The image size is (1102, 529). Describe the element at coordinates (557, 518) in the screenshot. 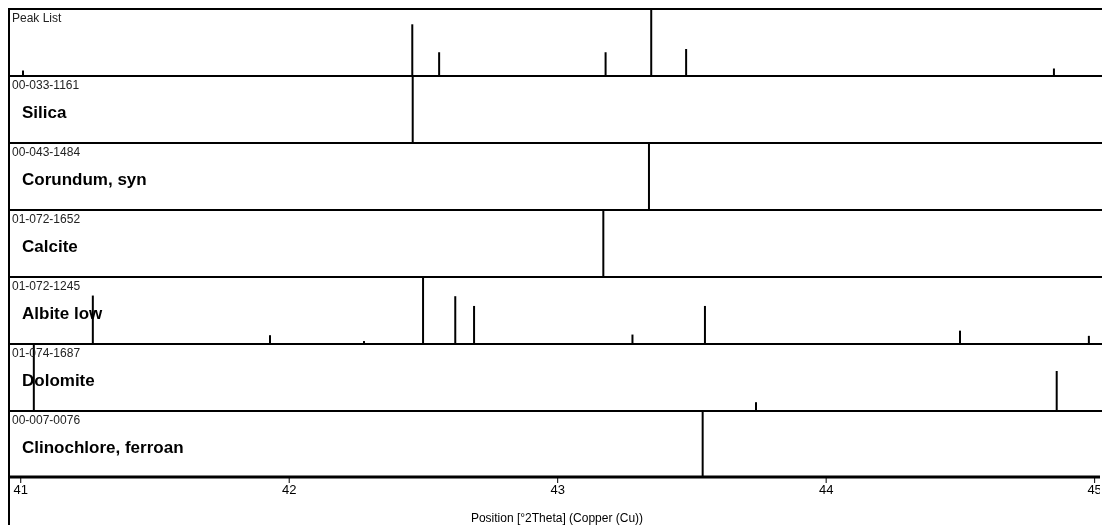

I see `x-axis-title: Position [°2Theta] (Copper (Cu))` at that location.